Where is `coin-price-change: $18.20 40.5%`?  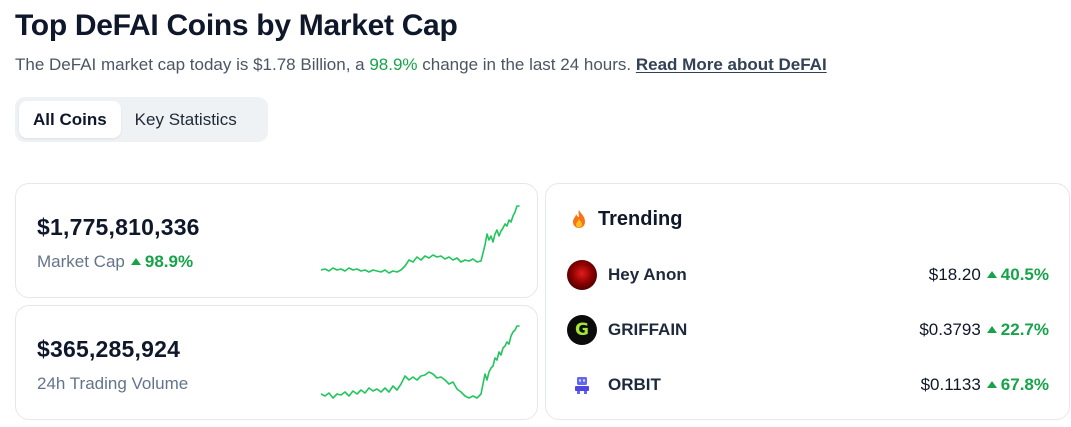
coin-price-change: $18.20 40.5% is located at coordinates (989, 275).